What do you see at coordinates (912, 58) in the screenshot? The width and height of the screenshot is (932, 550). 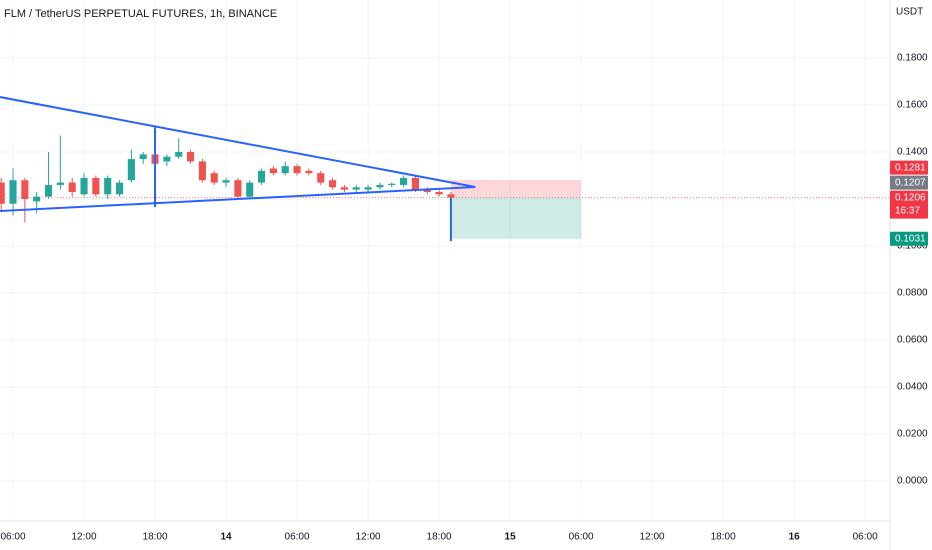 I see `y-tick-label: 0.1800` at bounding box center [912, 58].